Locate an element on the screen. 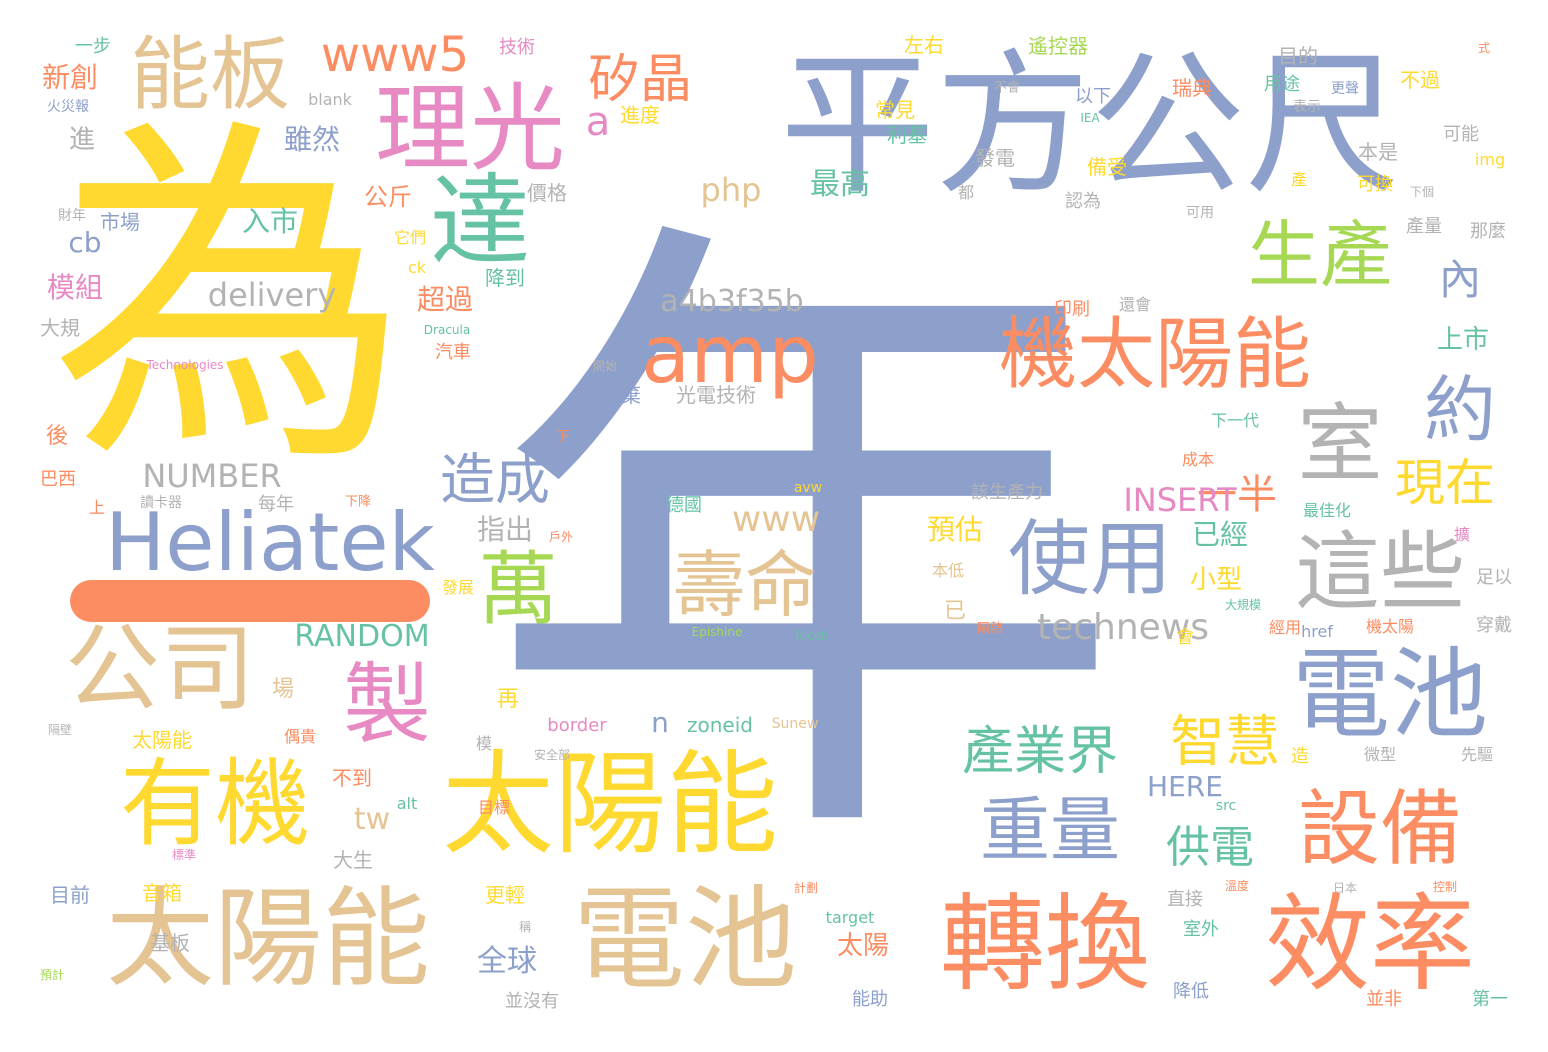 This screenshot has width=1548, height=1052. cloud-word: alt is located at coordinates (407, 803).